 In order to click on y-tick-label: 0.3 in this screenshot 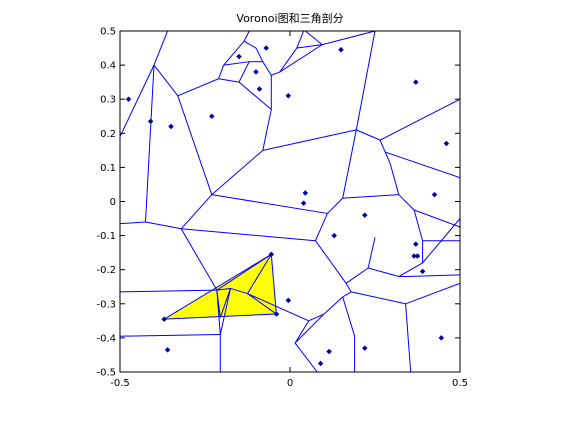, I will do `click(108, 100)`.